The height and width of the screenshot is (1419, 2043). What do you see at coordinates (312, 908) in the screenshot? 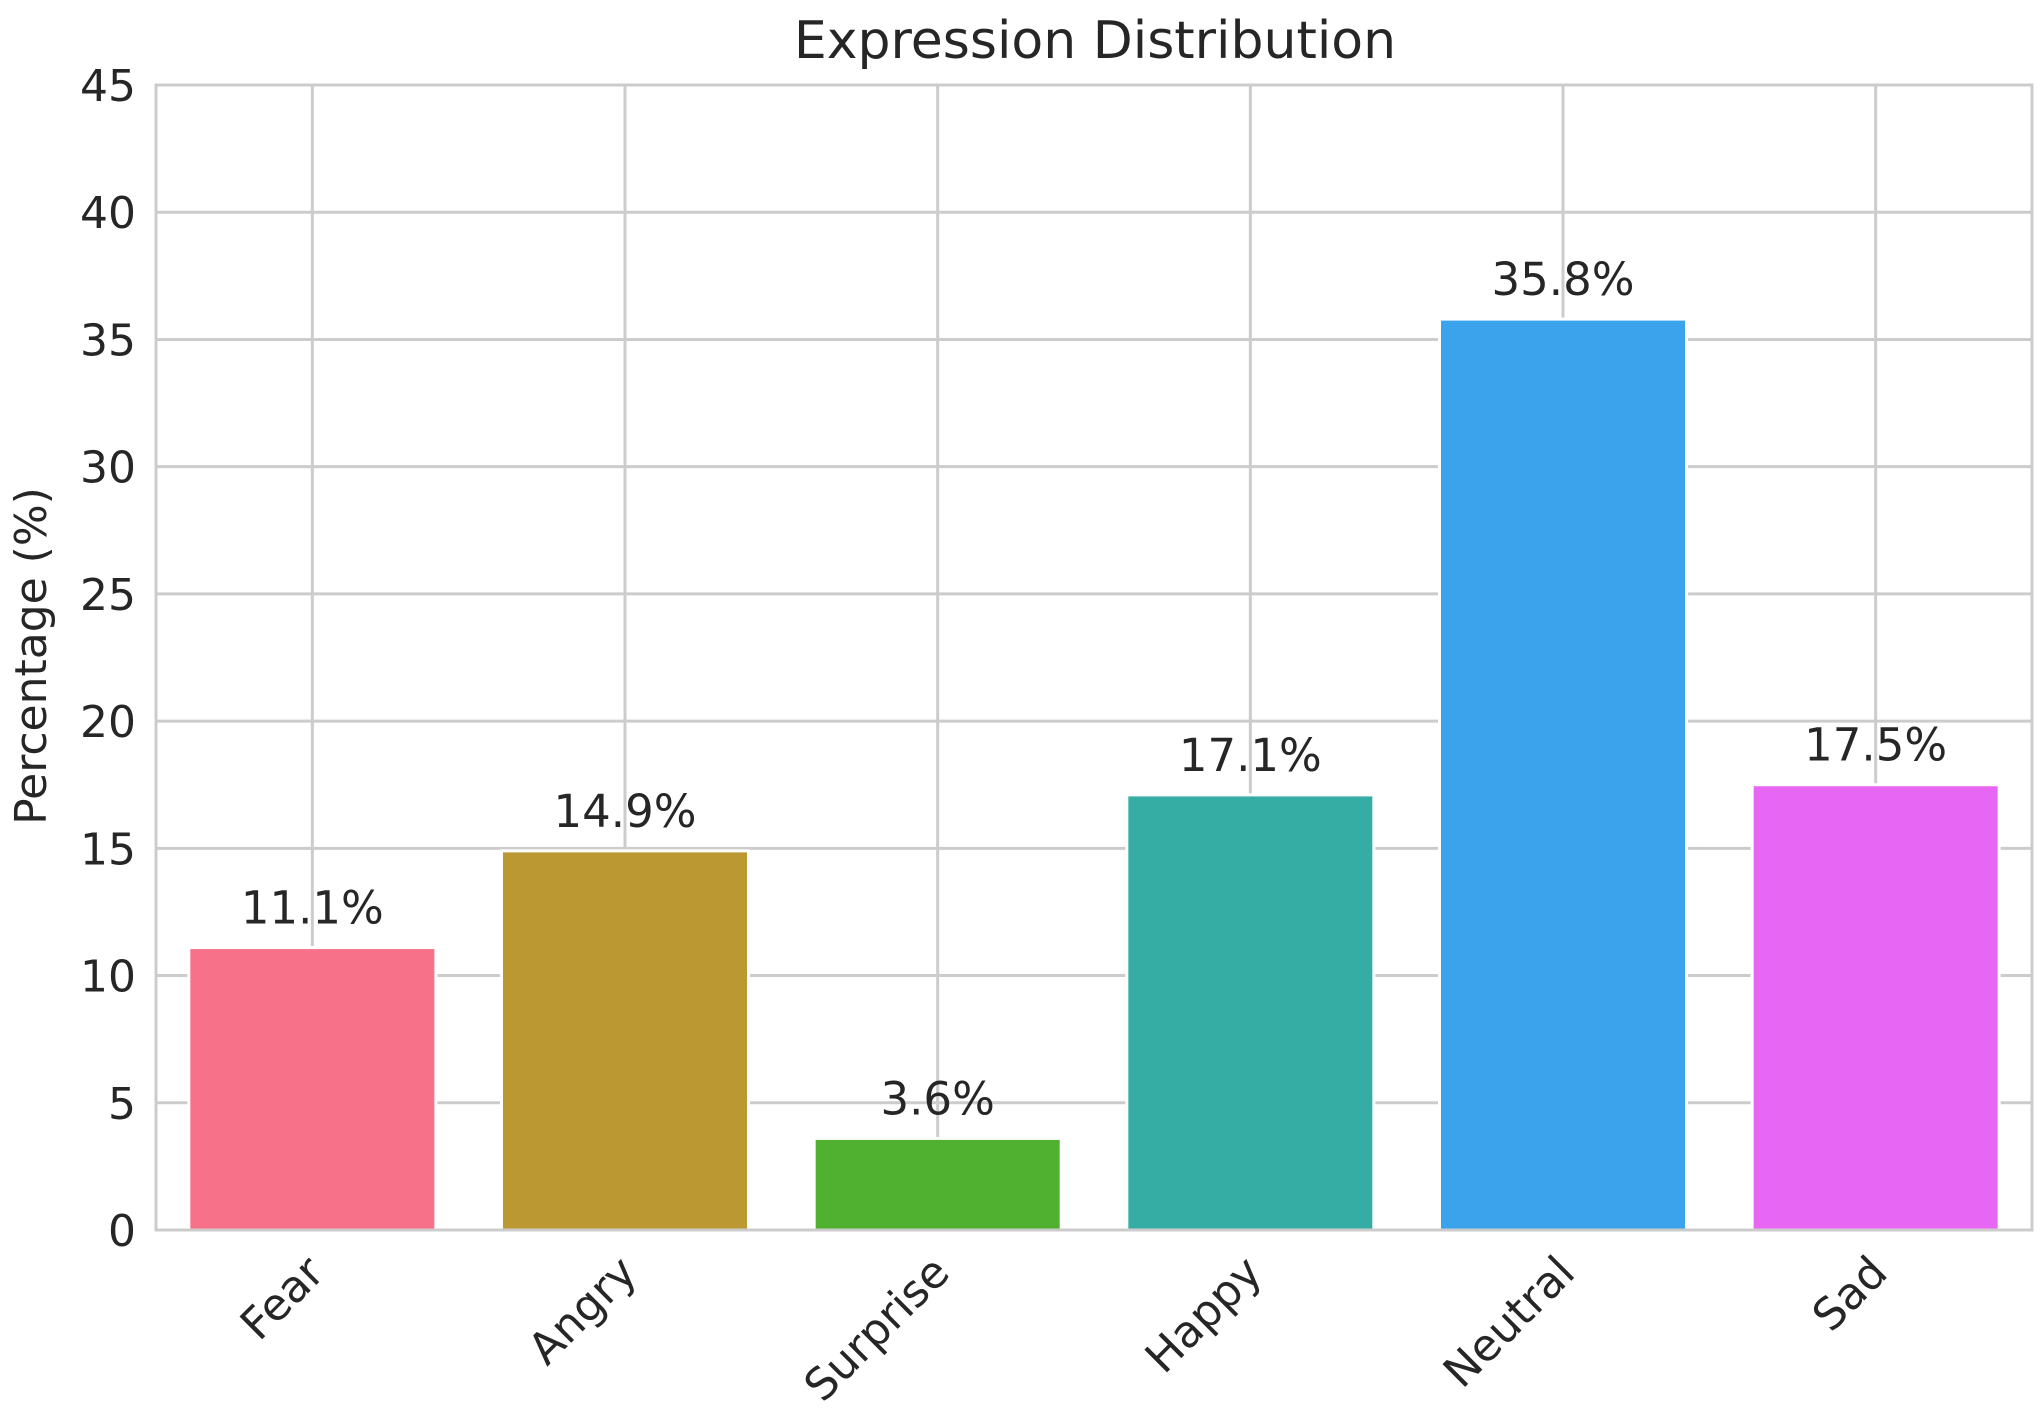
I see `bar-value-label: 11.1%` at bounding box center [312, 908].